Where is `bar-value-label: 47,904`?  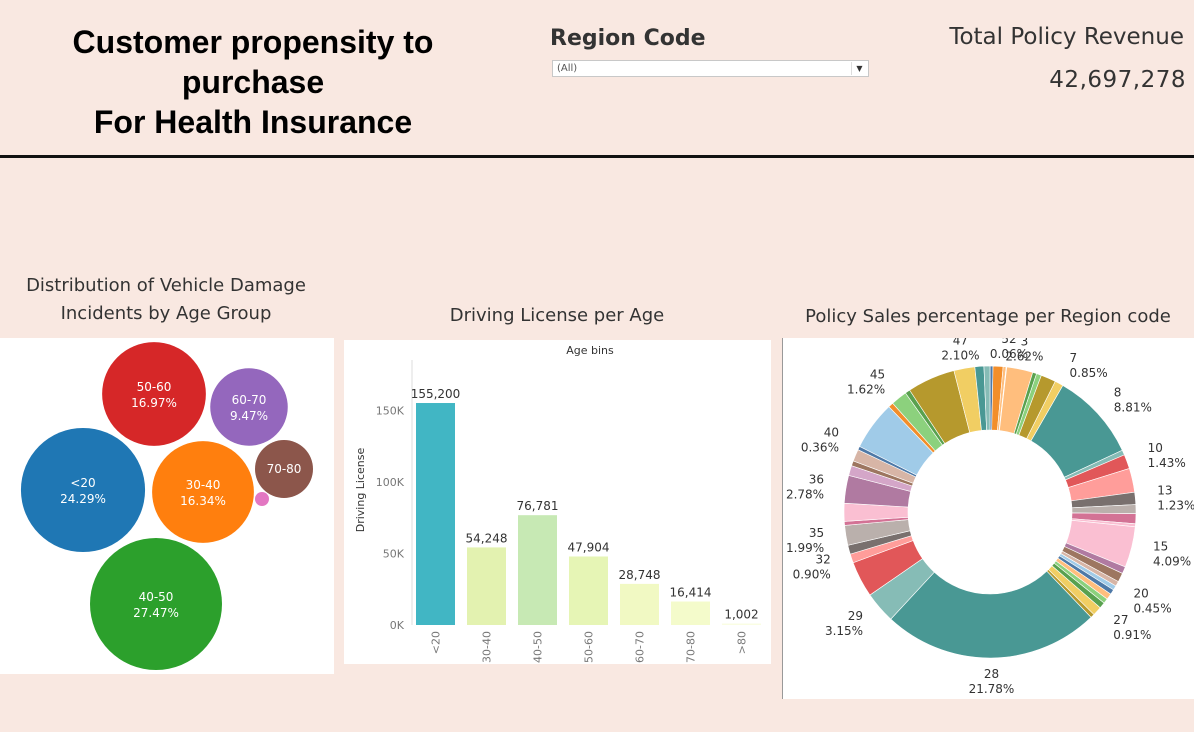 bar-value-label: 47,904 is located at coordinates (589, 547).